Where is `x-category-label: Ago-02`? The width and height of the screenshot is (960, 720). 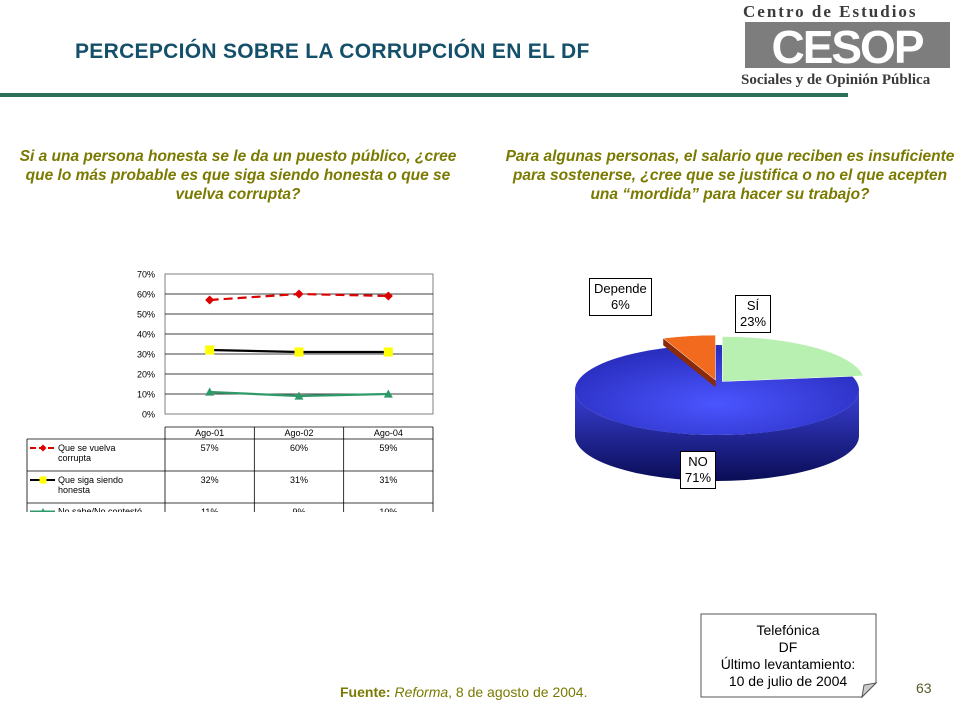
x-category-label: Ago-02 is located at coordinates (298, 433).